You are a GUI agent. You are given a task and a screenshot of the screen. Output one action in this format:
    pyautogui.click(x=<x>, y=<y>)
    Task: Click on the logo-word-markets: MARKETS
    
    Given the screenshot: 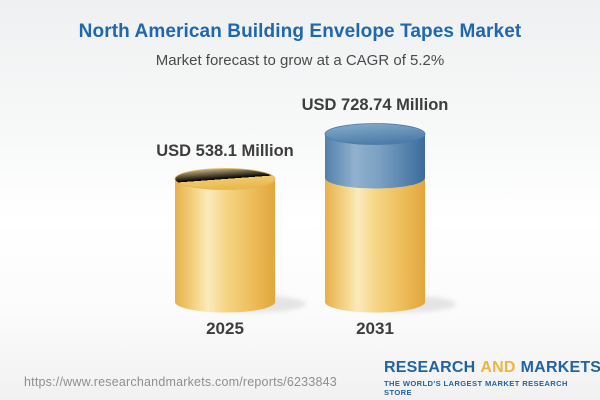 What is the action you would take?
    pyautogui.click(x=560, y=367)
    